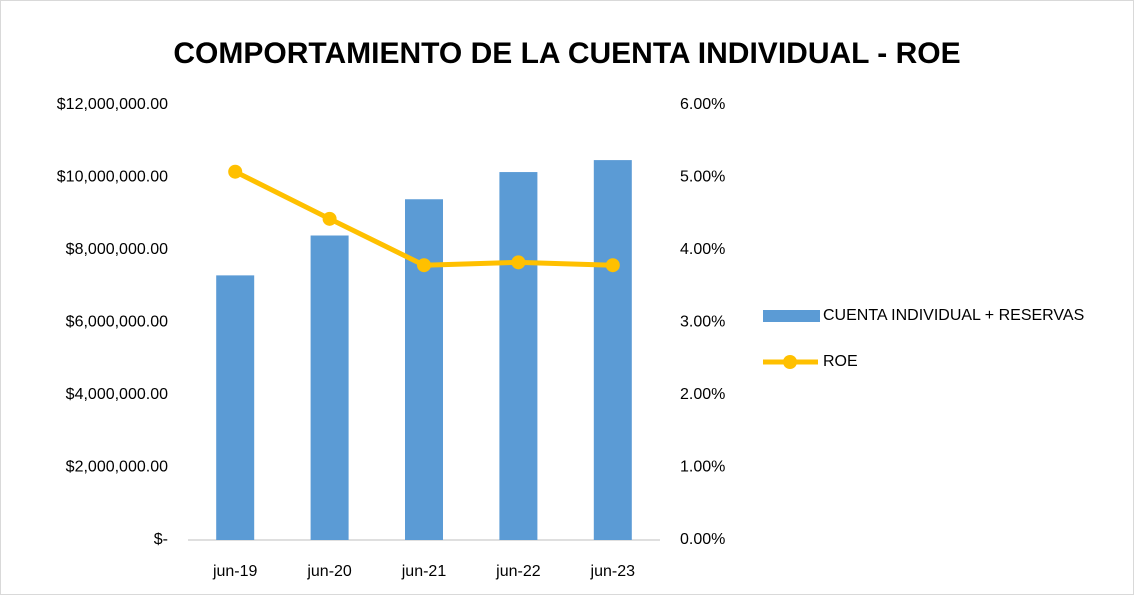  Describe the element at coordinates (112, 104) in the screenshot. I see `y-tick-label: $12,000,000.00` at that location.